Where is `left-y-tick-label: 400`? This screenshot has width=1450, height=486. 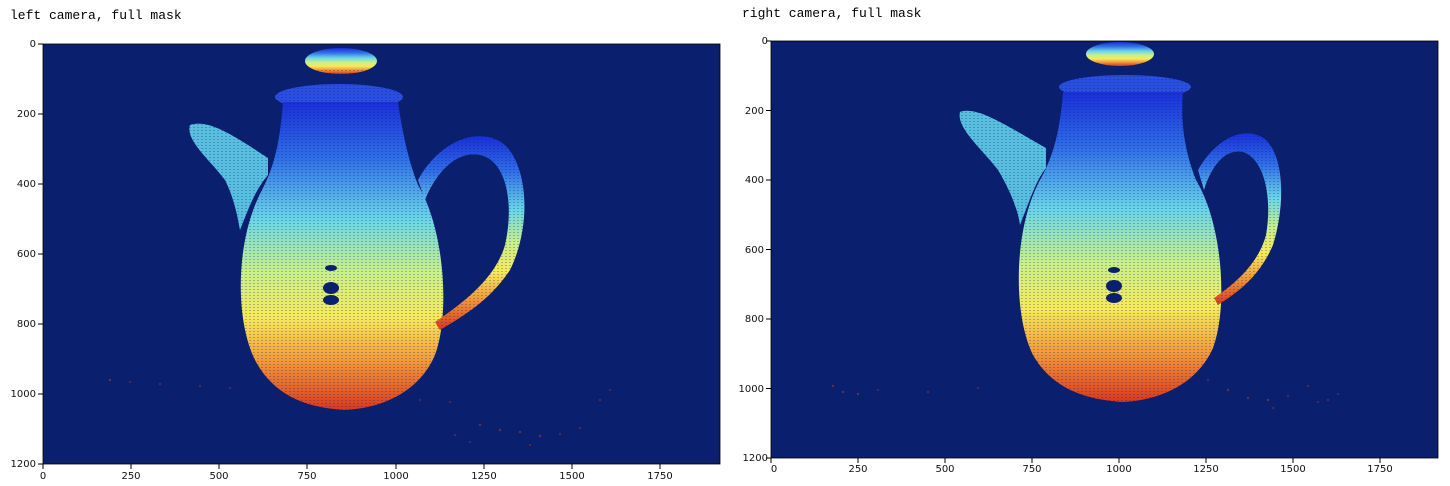
left-y-tick-label: 400 is located at coordinates (26, 184).